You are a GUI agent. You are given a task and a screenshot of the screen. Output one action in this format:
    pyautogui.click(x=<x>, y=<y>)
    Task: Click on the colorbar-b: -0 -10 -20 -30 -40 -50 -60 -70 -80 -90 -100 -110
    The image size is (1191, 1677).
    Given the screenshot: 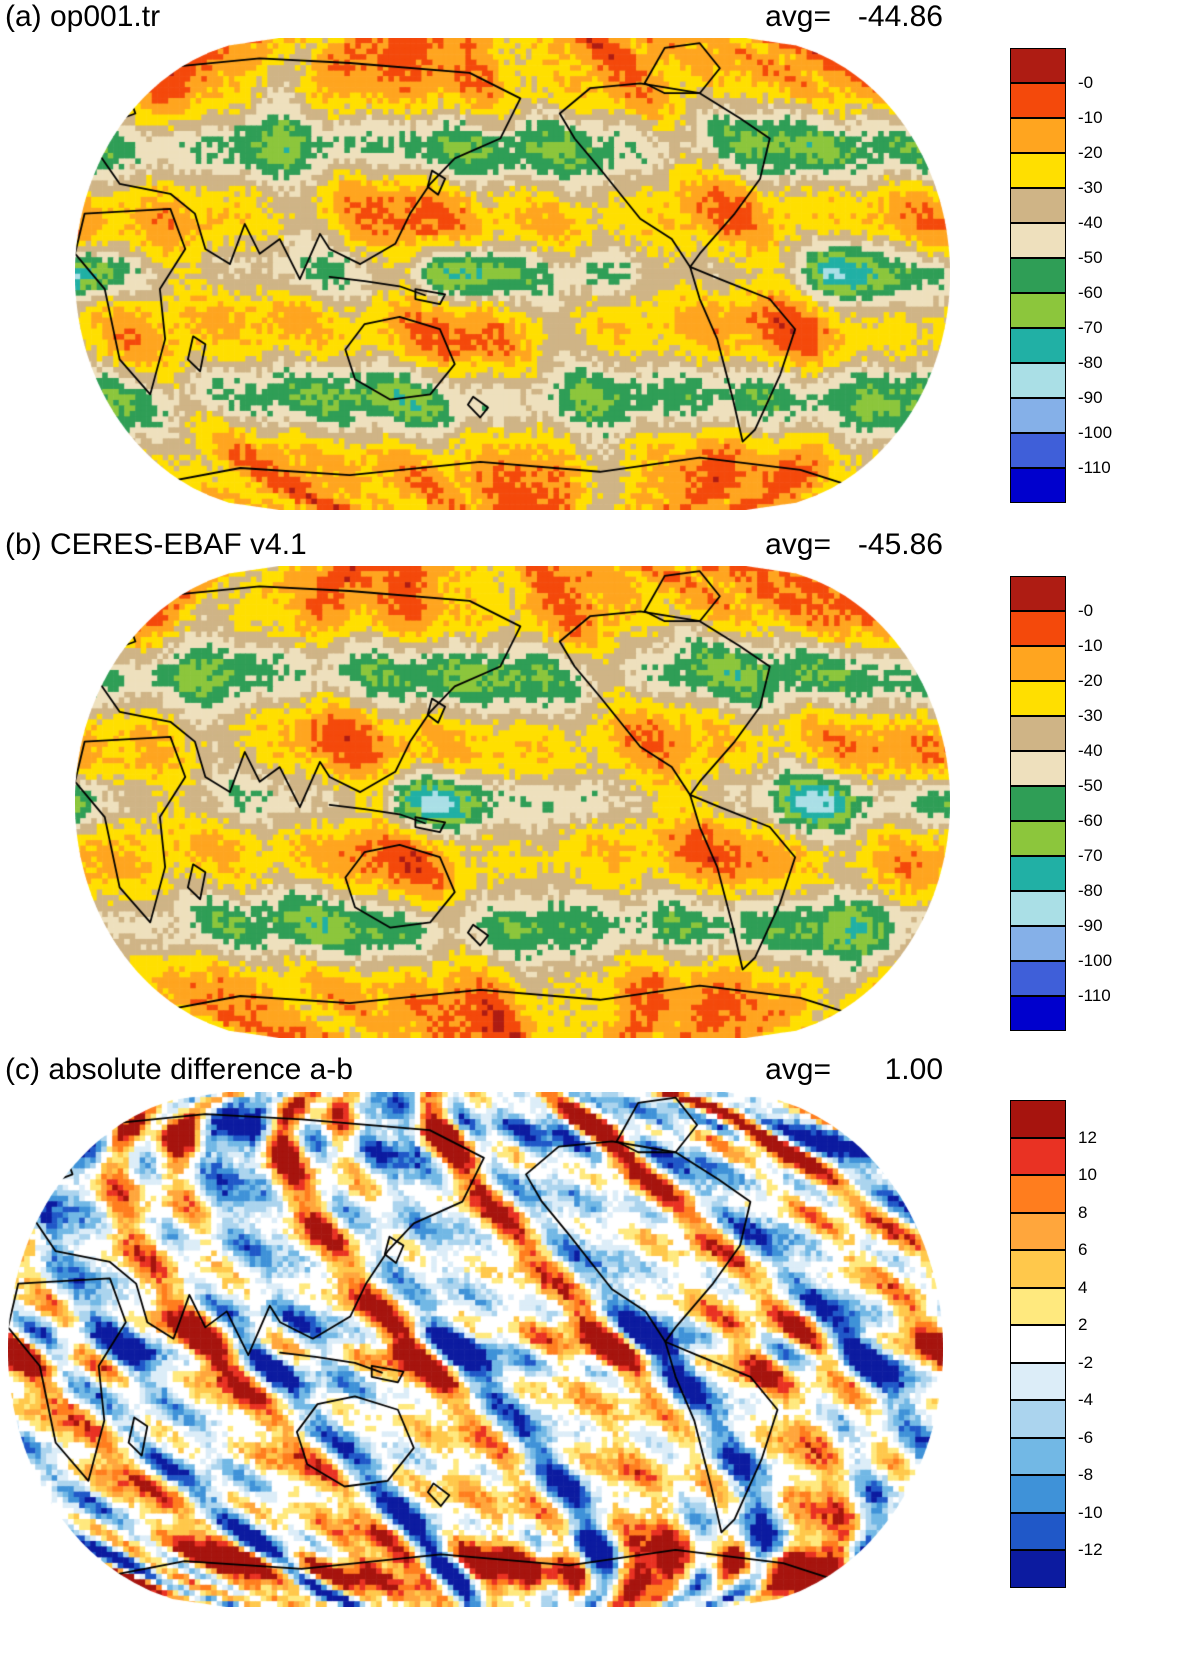 What is the action you would take?
    pyautogui.click(x=1061, y=804)
    